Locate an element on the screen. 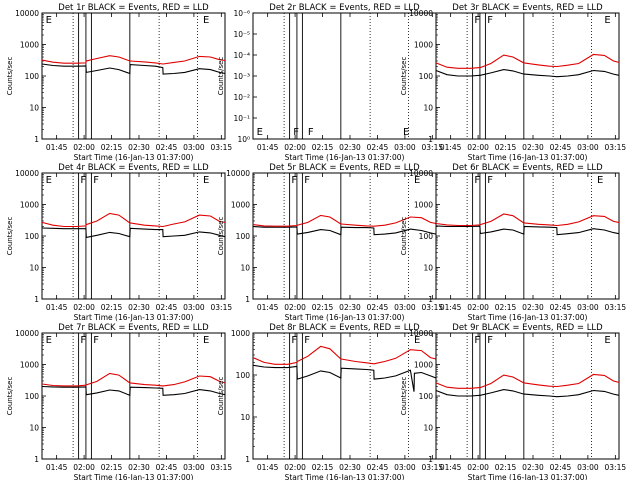  chart-title: Det 6r BLACK = Events, RED = LLD is located at coordinates (527, 168).